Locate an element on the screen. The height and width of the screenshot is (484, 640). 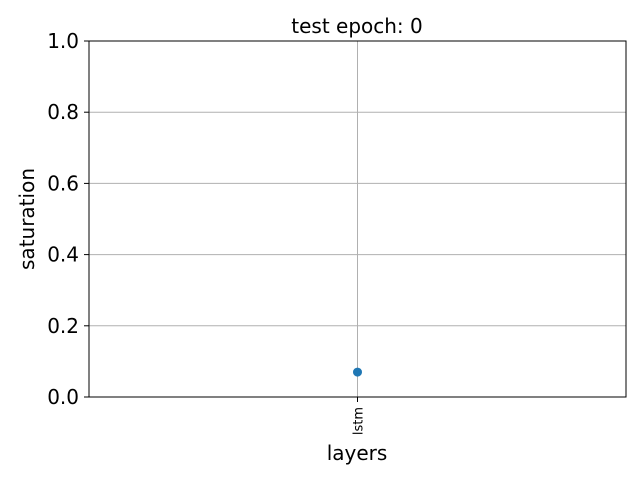
y-tick-label: 0.0 is located at coordinates (63, 397).